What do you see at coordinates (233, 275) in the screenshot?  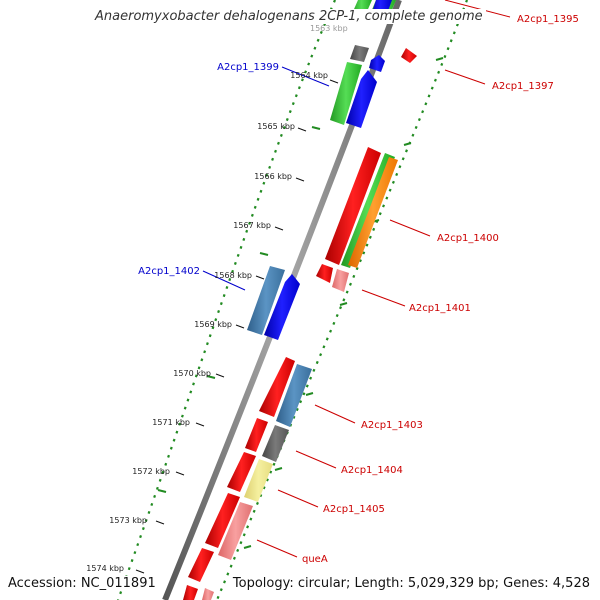 I see `scale-label: 1568 kbp` at bounding box center [233, 275].